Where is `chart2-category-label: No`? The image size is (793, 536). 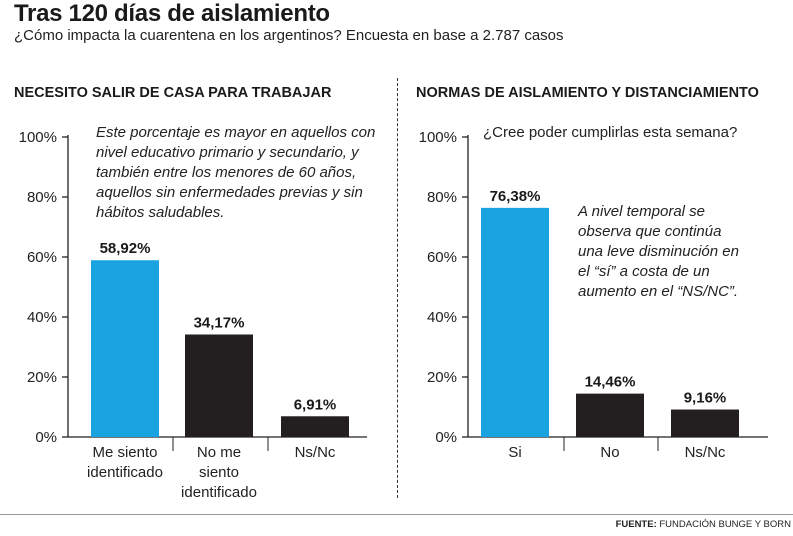
chart2-category-label: No is located at coordinates (609, 452).